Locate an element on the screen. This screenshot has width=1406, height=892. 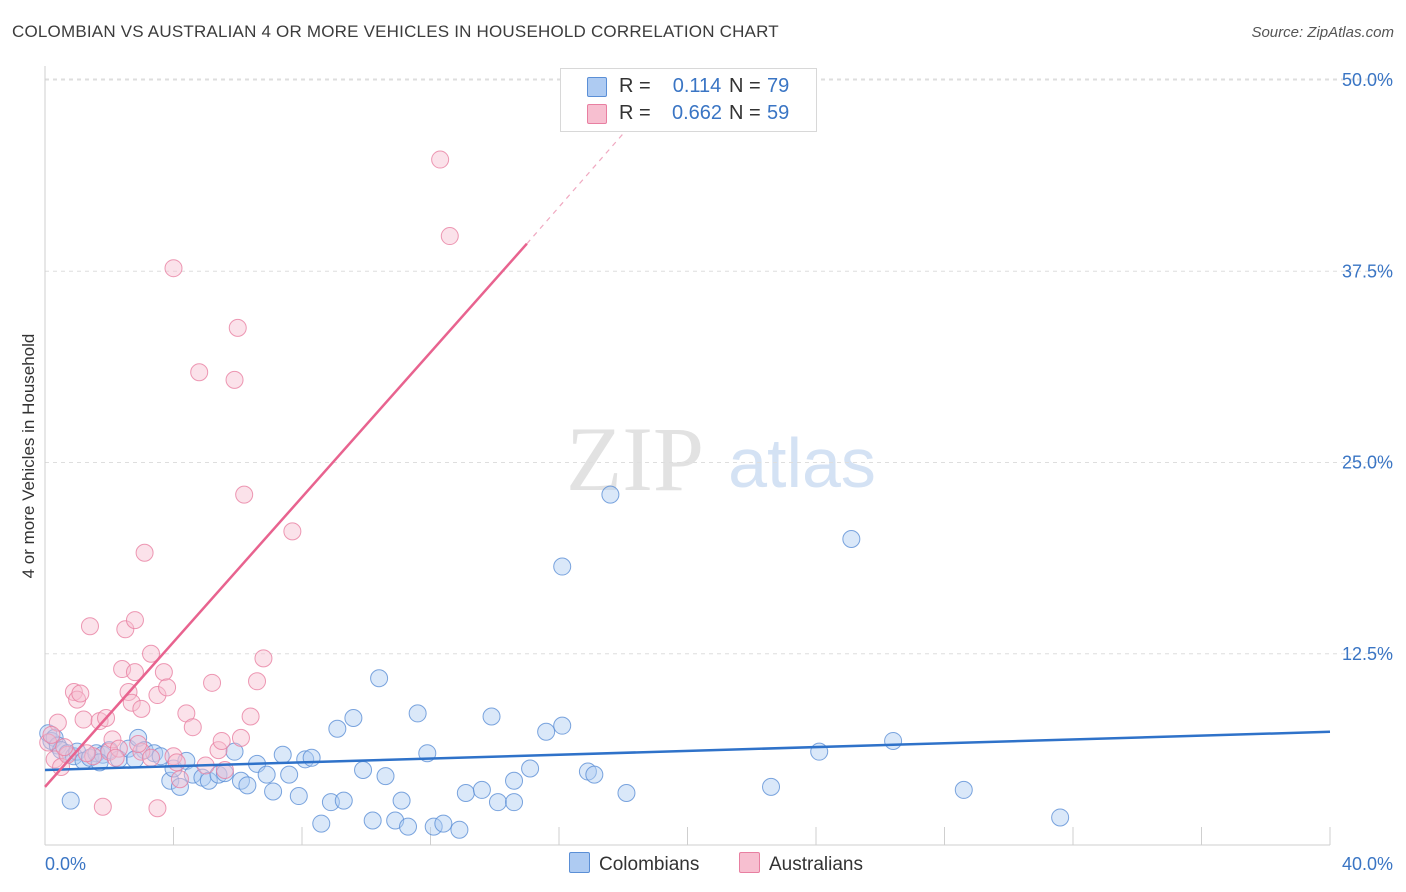
bottom-legend-swatch-australians is located at coordinates (749, 862).